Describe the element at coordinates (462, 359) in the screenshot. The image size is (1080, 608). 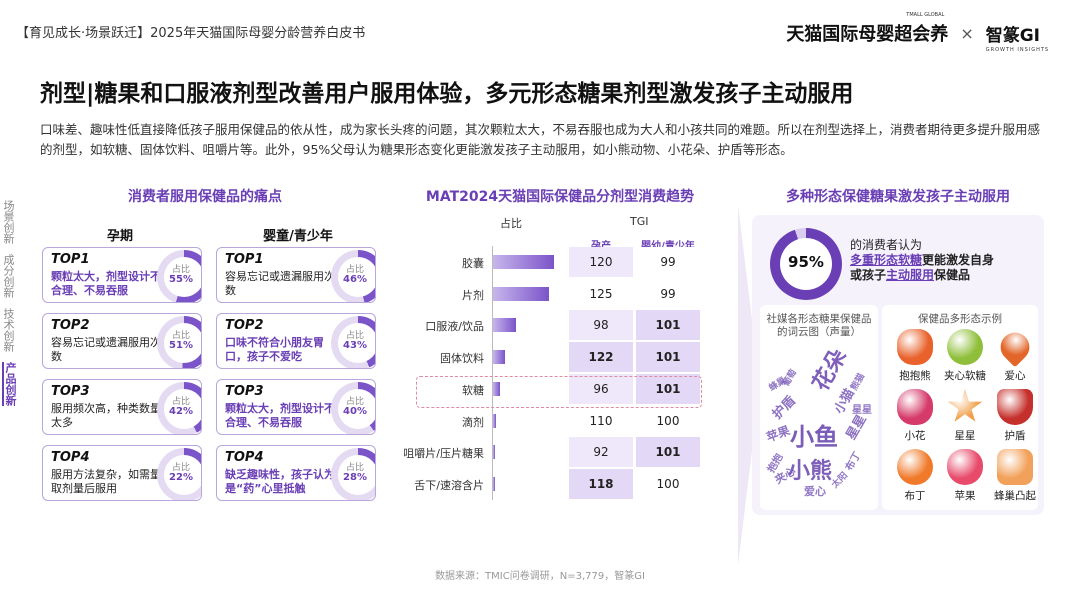
I see `dosage-row-label: 固体饮料` at that location.